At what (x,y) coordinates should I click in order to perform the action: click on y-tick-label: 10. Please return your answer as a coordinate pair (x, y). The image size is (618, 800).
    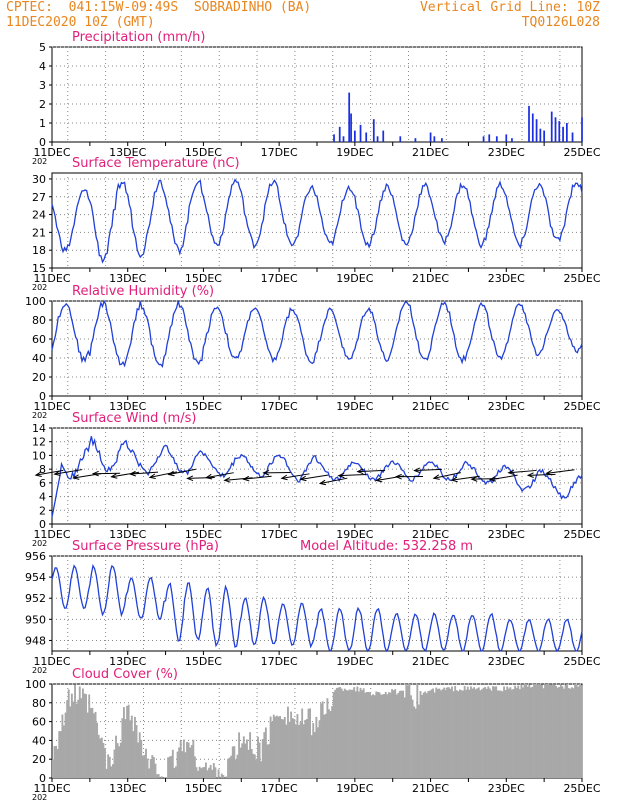
    Looking at the image, I should click on (39, 455).